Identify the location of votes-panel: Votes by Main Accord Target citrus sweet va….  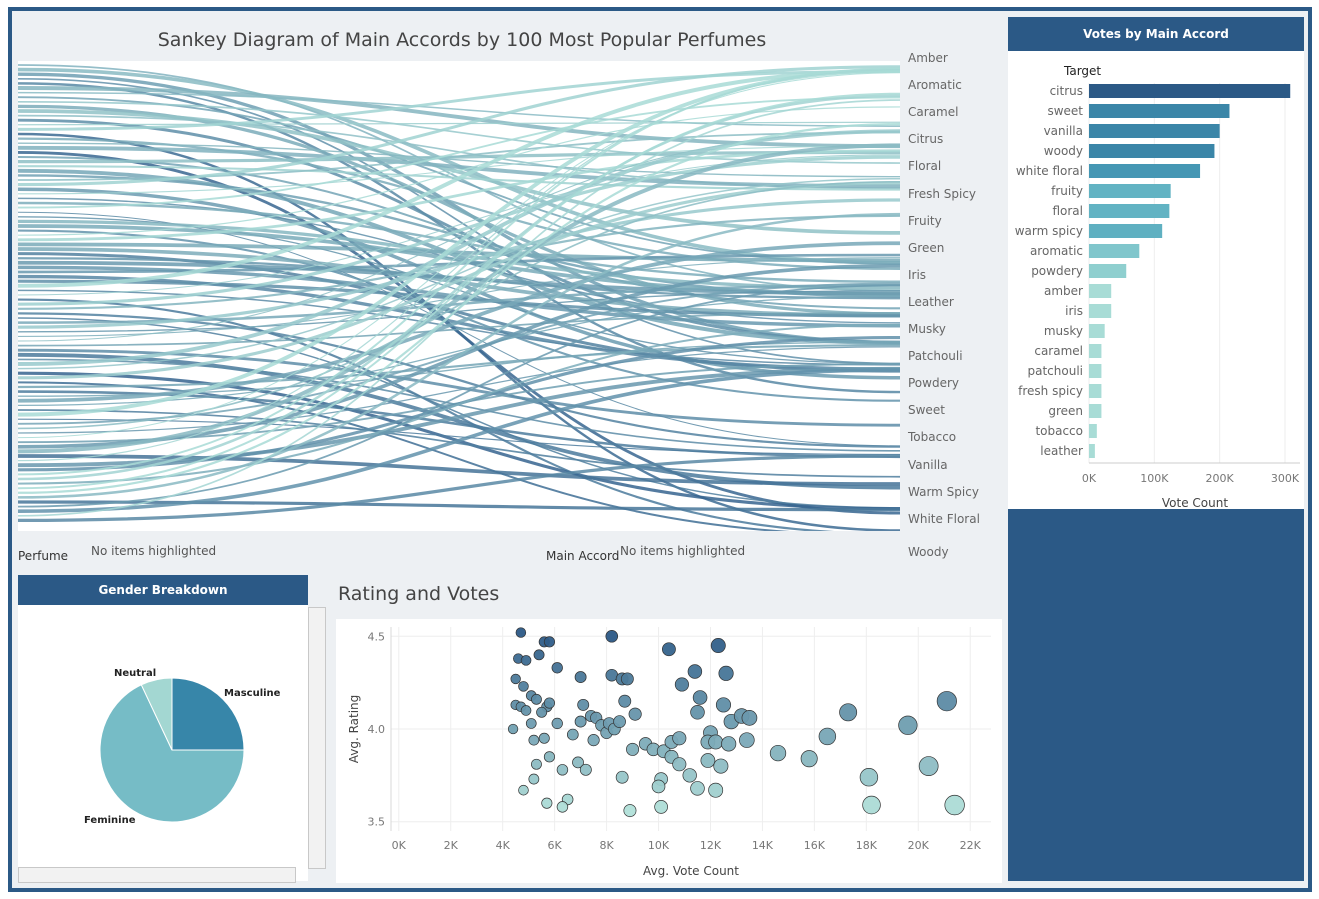
(1156, 263).